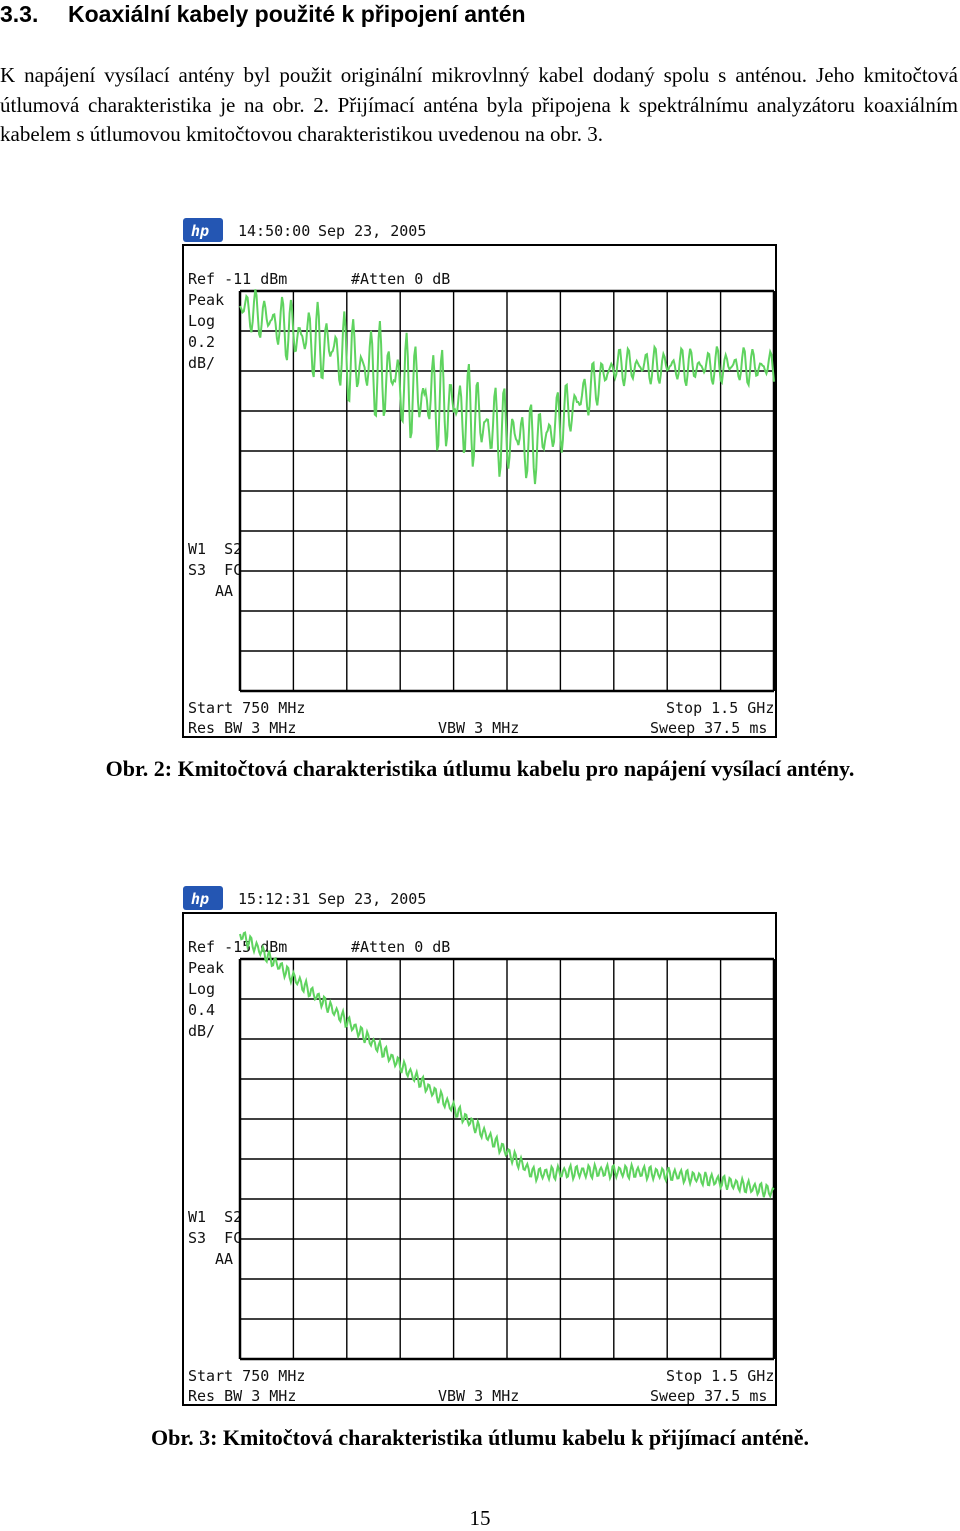 The height and width of the screenshot is (1531, 960). I want to click on screen-time: 15:12:31, so click(274, 899).